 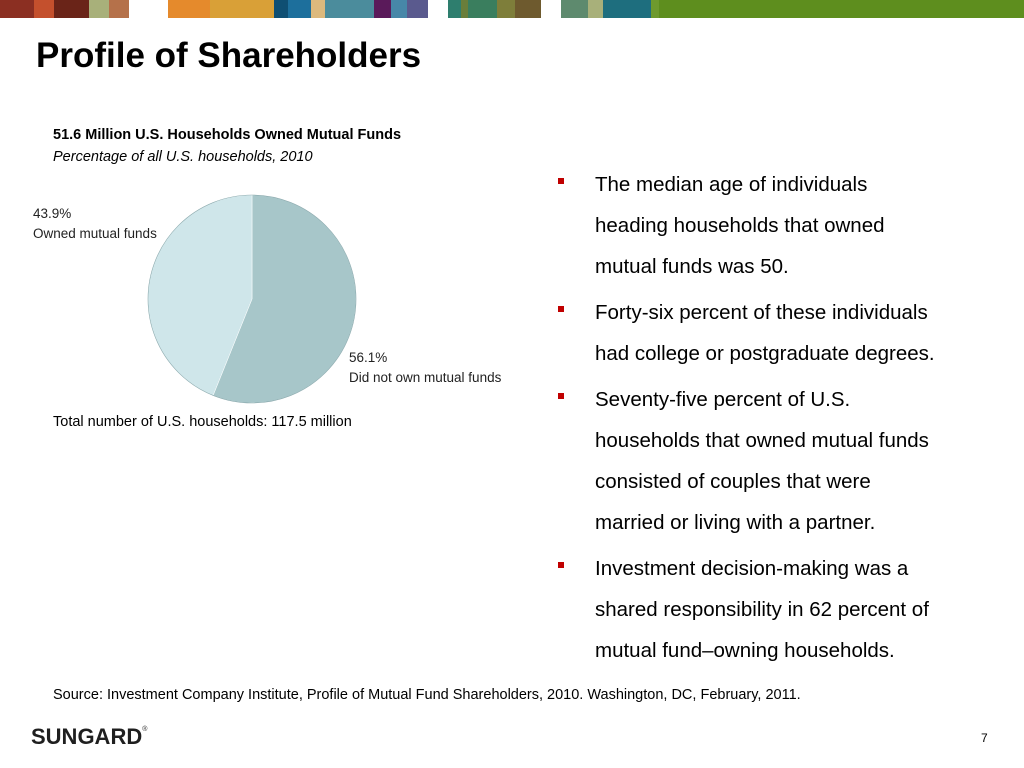 What do you see at coordinates (425, 377) in the screenshot?
I see `slice-not-owned-label: Did not own mutual funds` at bounding box center [425, 377].